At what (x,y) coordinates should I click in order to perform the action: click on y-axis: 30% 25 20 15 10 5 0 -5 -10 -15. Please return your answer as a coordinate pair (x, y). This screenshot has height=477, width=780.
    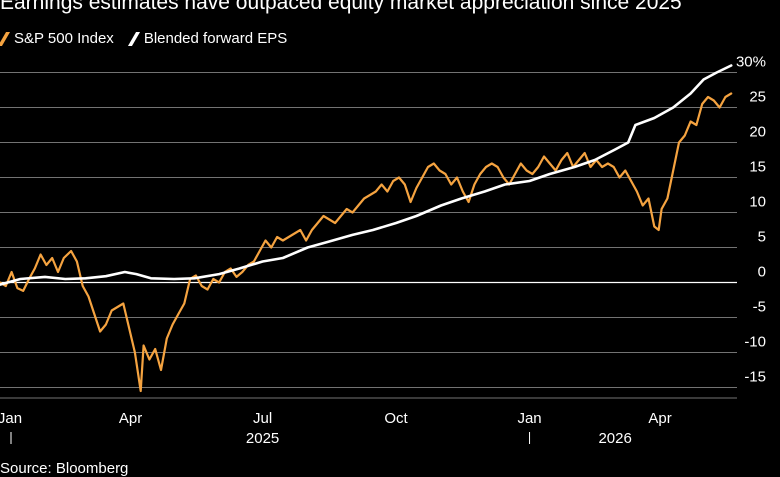
    Looking at the image, I should click on (751, 220).